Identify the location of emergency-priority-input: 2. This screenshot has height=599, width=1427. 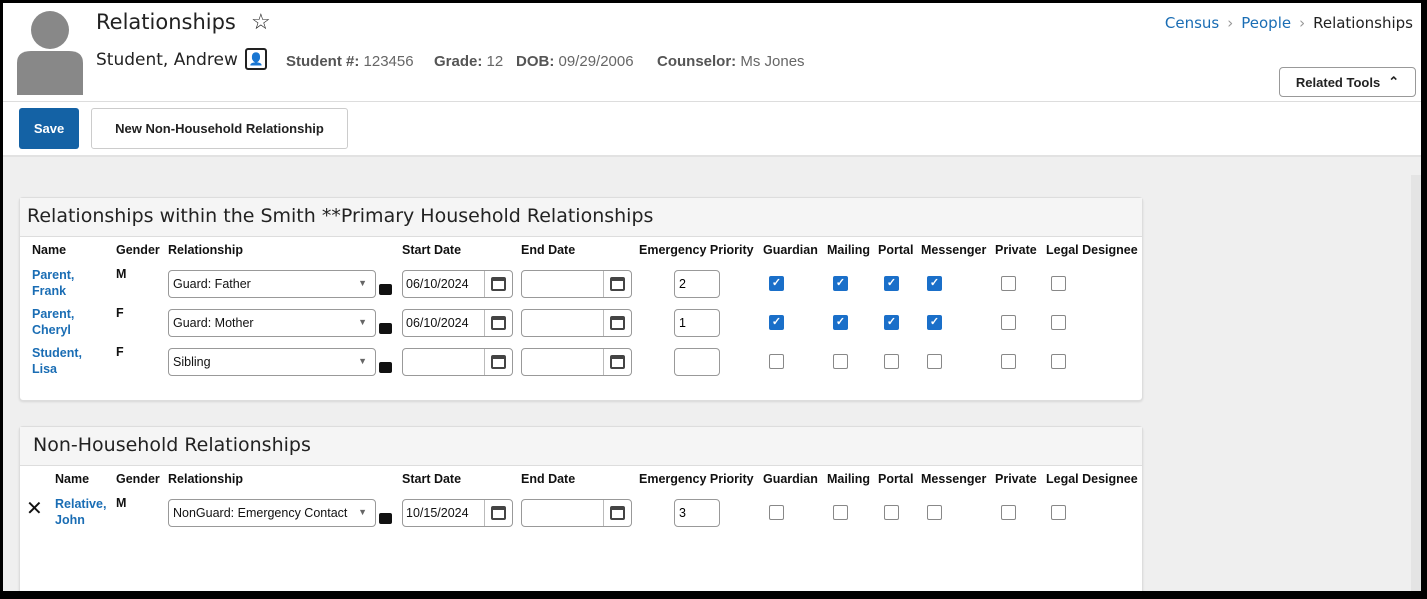
(697, 284).